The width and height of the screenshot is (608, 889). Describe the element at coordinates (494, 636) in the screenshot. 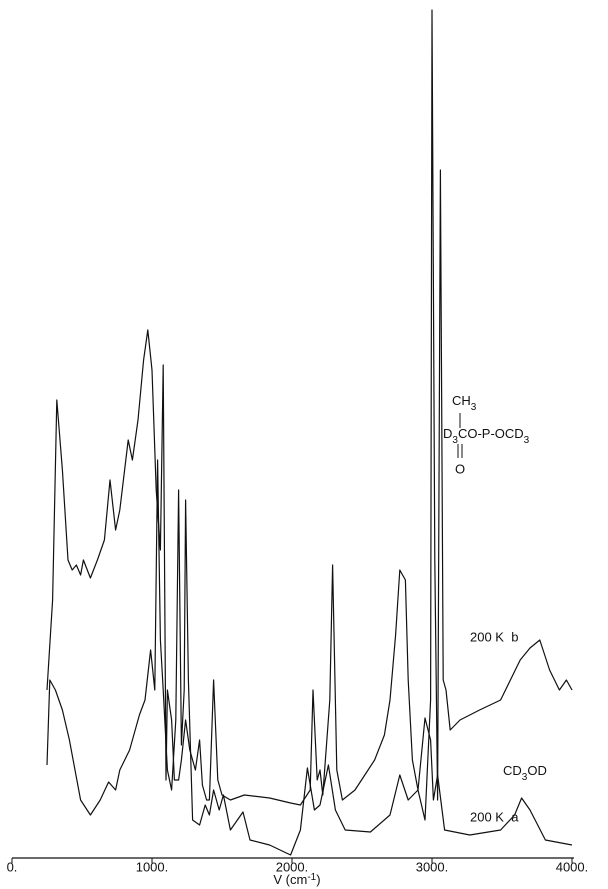

I see `annotation: 200 K b` at that location.